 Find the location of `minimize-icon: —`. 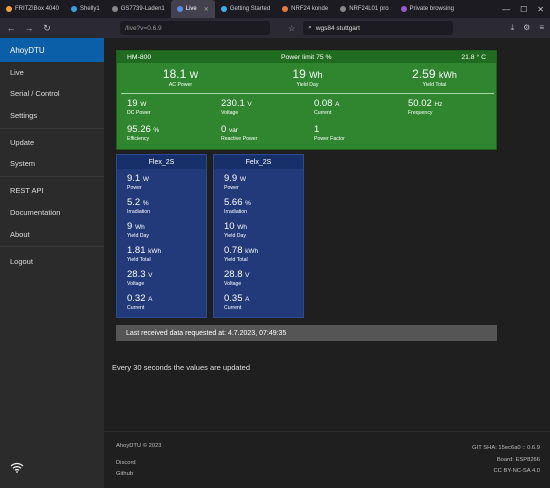

minimize-icon: — is located at coordinates (506, 9).